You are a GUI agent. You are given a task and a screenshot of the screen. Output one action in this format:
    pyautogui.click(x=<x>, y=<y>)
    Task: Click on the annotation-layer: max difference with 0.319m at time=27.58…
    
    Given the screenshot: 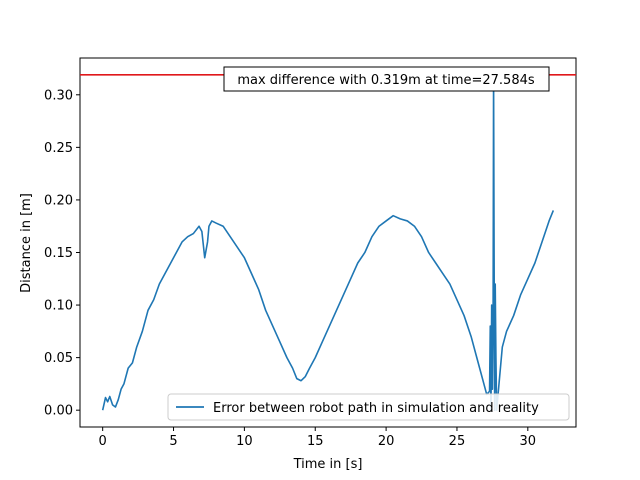 What is the action you would take?
    pyautogui.click(x=386, y=79)
    